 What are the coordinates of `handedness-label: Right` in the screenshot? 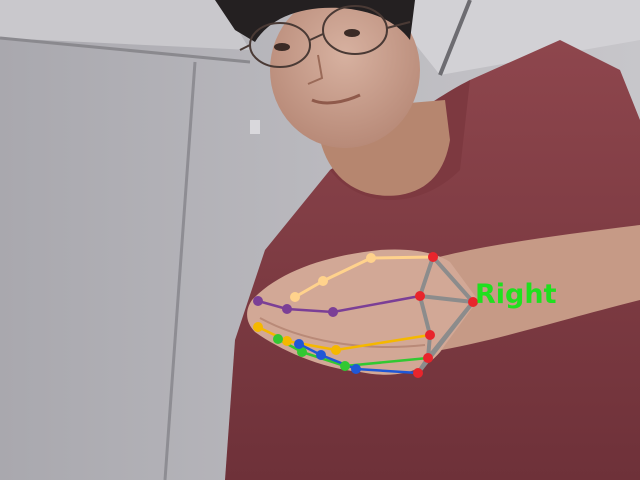 It's located at (516, 294).